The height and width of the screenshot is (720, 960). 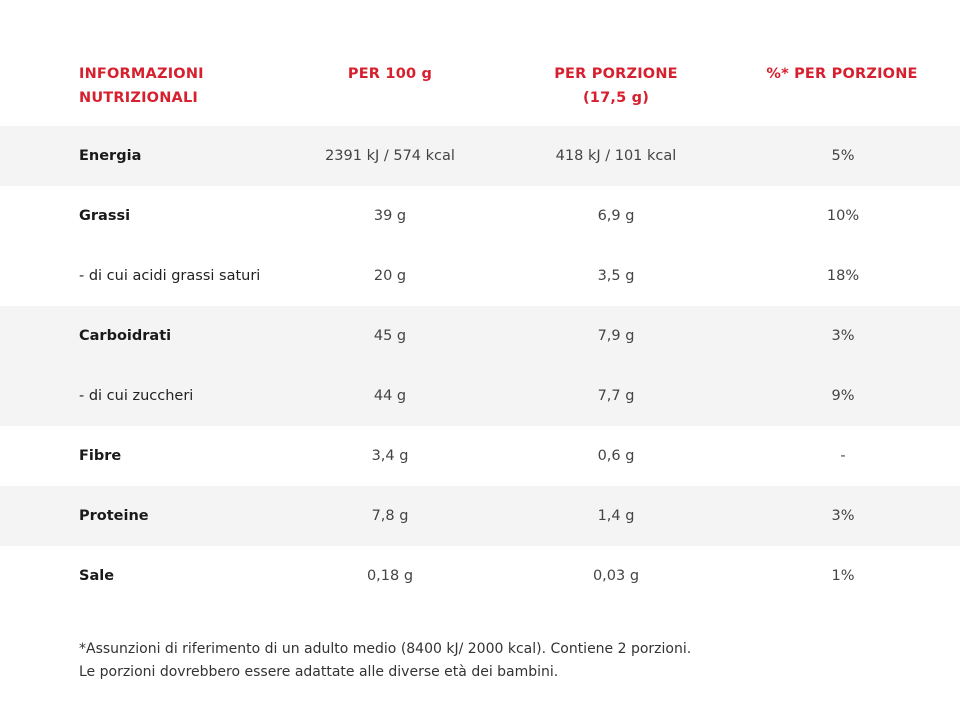 I want to click on header-per-portion-line2: (17,5 g), so click(x=616, y=98).